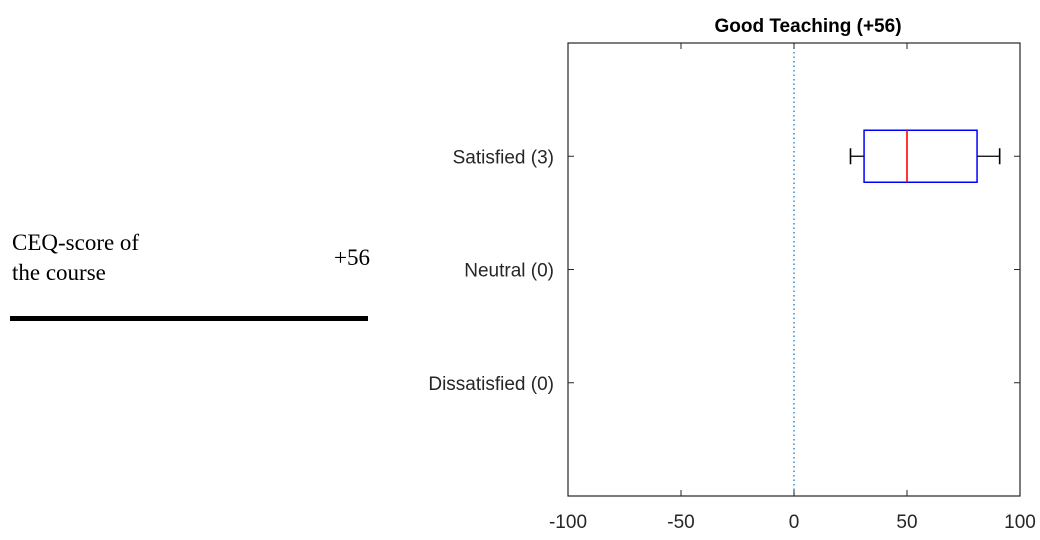 The height and width of the screenshot is (540, 1040). I want to click on y-category-label: Dissatisfied (0), so click(491, 384).